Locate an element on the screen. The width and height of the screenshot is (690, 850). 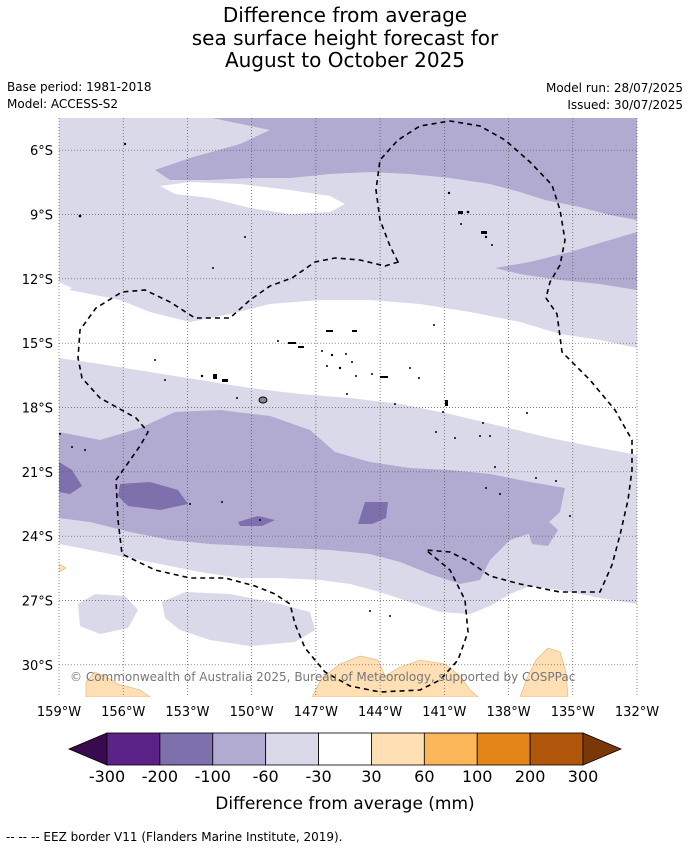
colorbar: -300 -200 -100 -60 -30 30 60 100 200 300 is located at coordinates (345, 759).